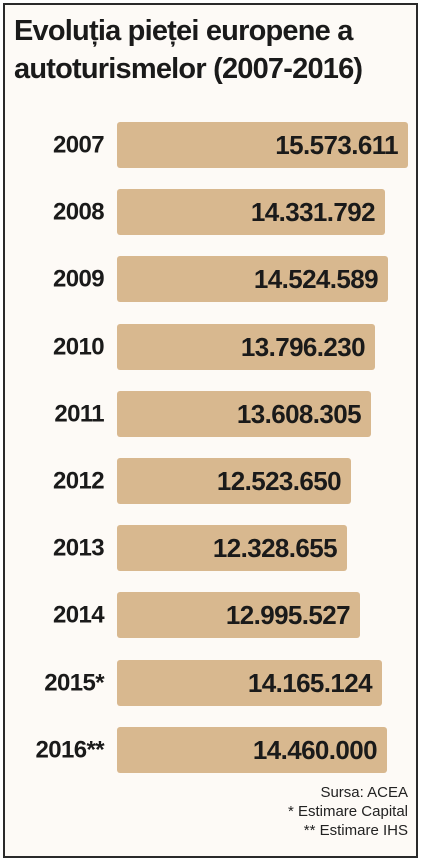  What do you see at coordinates (78, 145) in the screenshot?
I see `category-label: 2007` at bounding box center [78, 145].